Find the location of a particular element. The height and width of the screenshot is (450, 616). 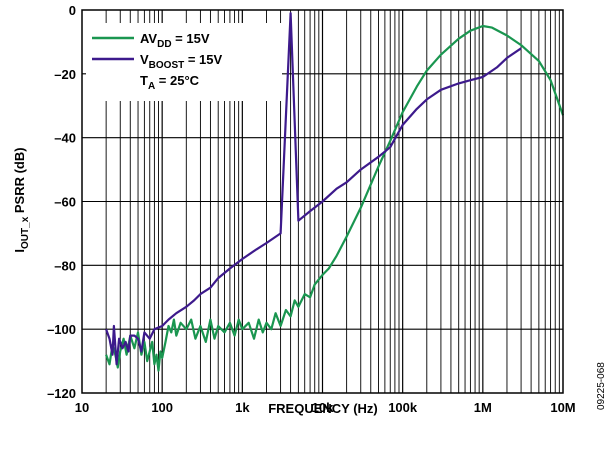

x-tick-label: 100k is located at coordinates (403, 407).